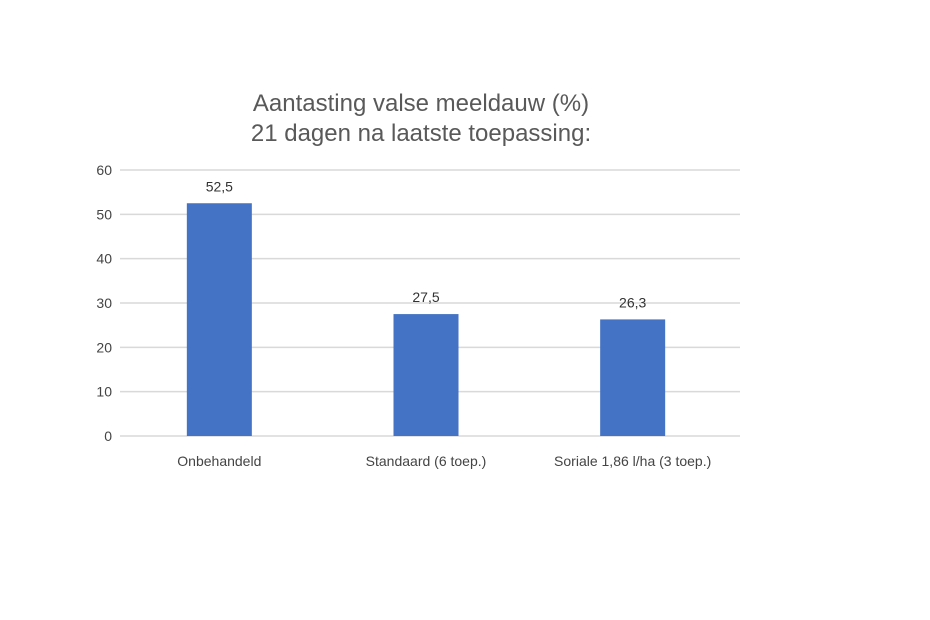 This screenshot has width=930, height=620. Describe the element at coordinates (104, 170) in the screenshot. I see `y-tick-label: 60` at that location.